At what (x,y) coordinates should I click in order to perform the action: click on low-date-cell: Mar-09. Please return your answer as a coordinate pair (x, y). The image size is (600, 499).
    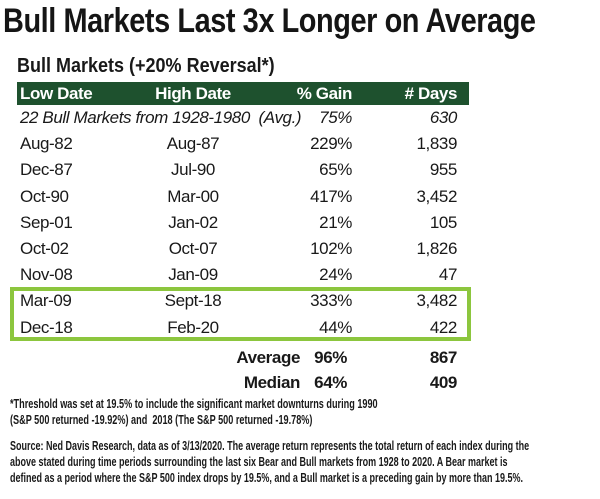
    Looking at the image, I should click on (46, 301).